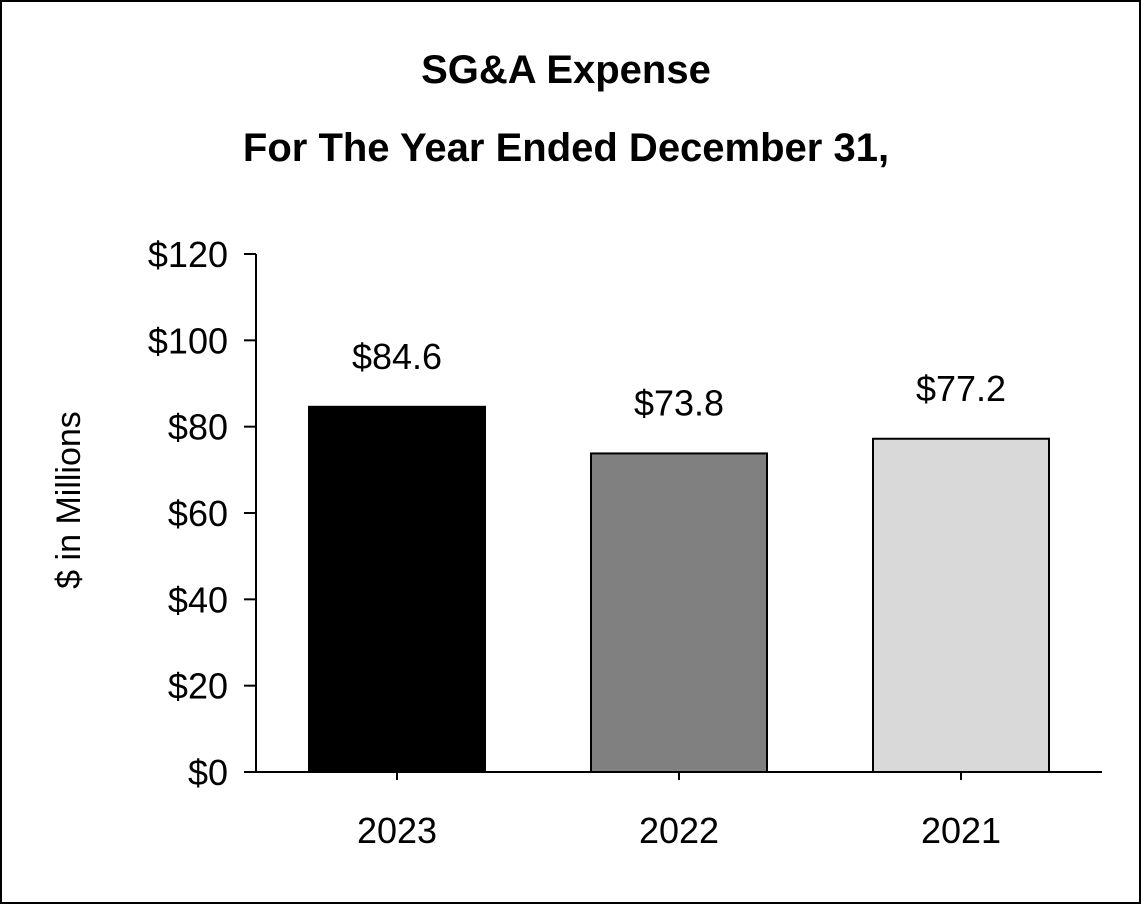 The height and width of the screenshot is (904, 1141). Describe the element at coordinates (69, 500) in the screenshot. I see `y-axis-title: $ in Millions` at that location.